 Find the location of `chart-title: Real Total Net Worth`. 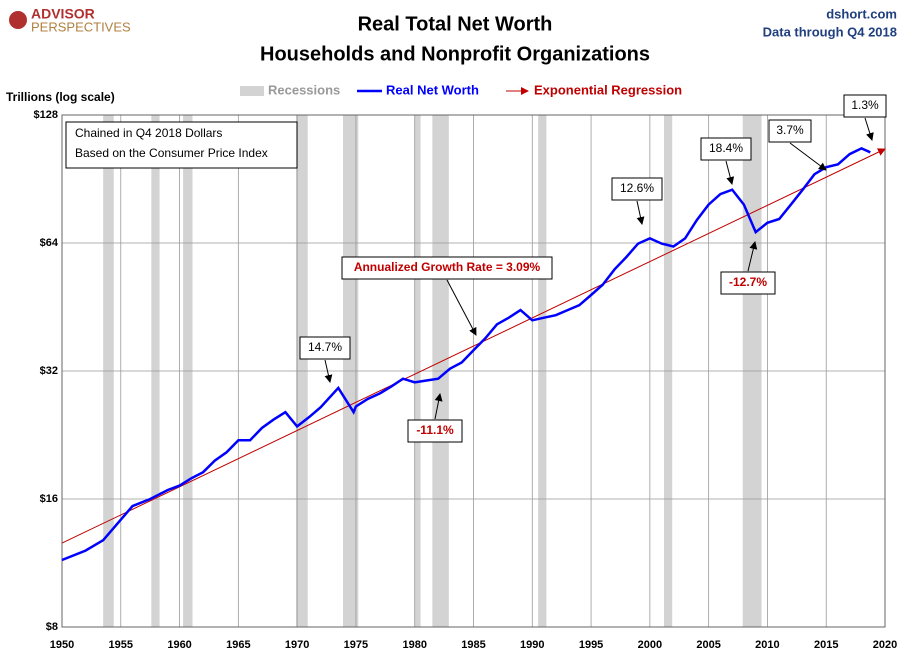

chart-title: Real Total Net Worth is located at coordinates (455, 24).